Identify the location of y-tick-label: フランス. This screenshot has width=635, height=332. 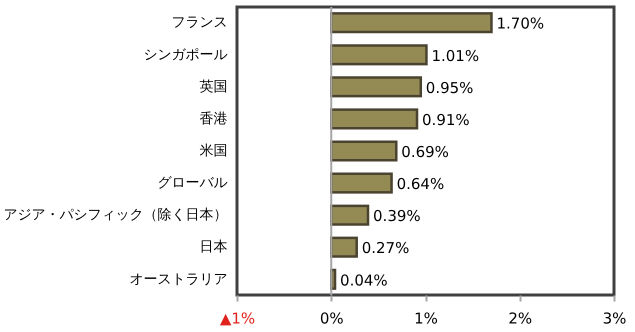
(200, 22).